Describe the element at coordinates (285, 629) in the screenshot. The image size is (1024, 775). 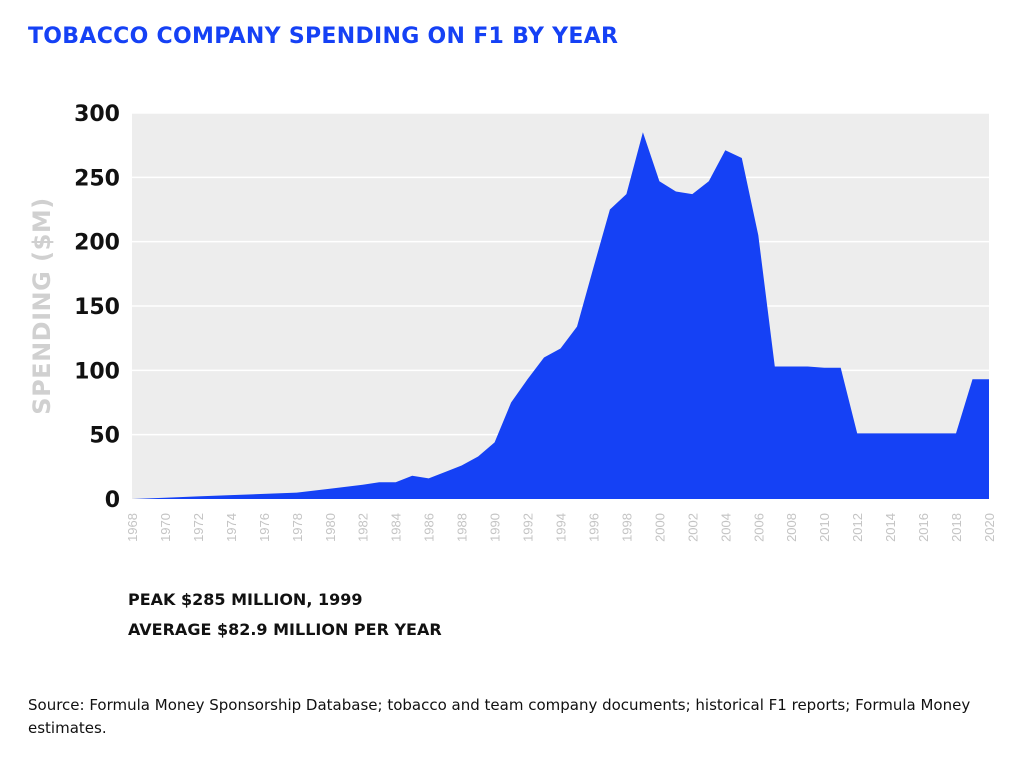
I see `average-note: AVERAGE $82.9 MILLION PER YEAR` at that location.